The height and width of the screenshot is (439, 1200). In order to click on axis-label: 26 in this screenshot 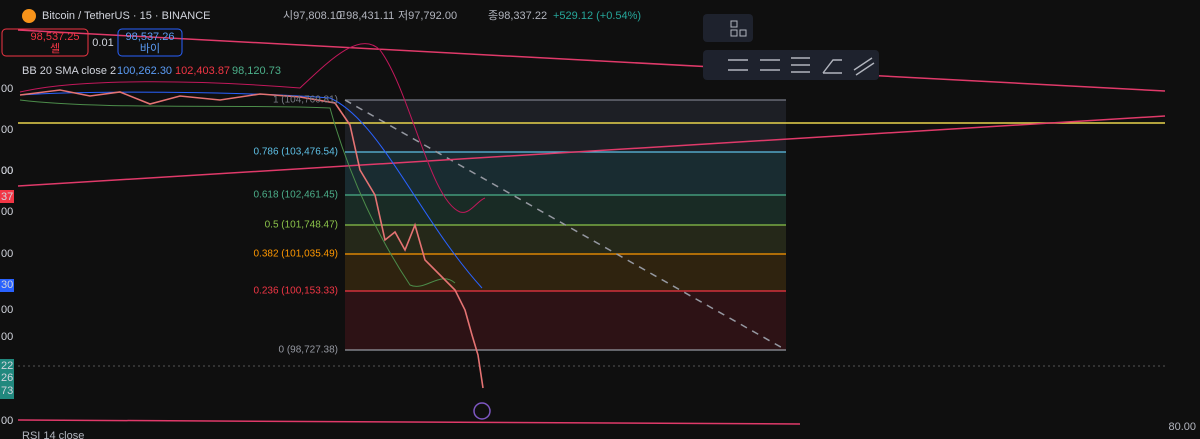, I will do `click(7, 378)`.